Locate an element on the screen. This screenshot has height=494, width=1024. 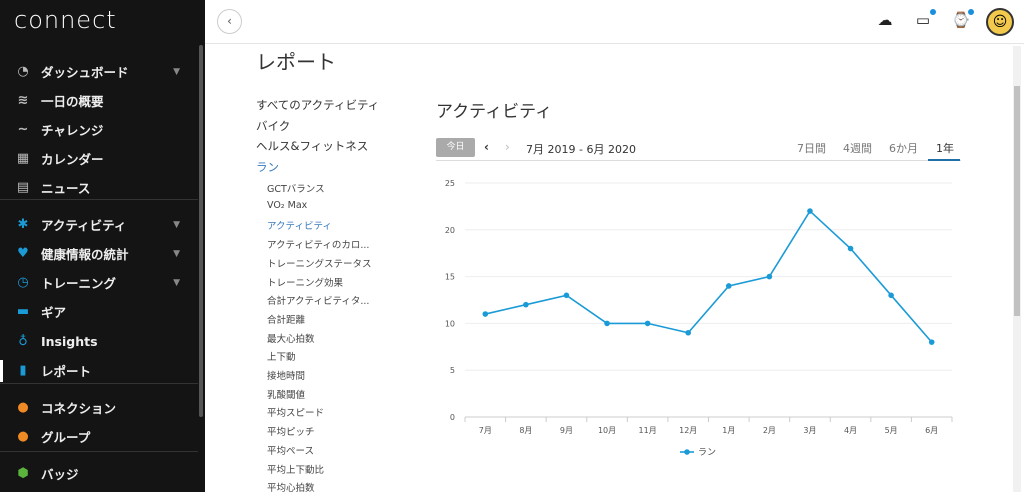
x-tick-label: 11月 is located at coordinates (648, 430).